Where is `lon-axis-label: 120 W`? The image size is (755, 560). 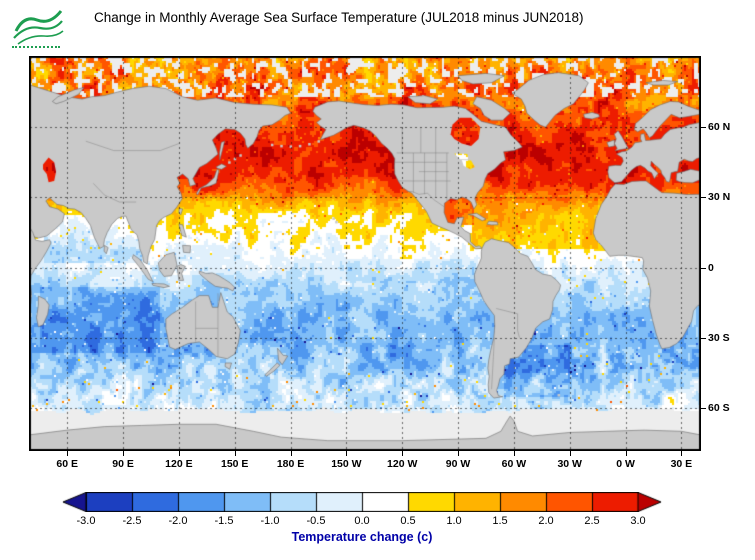
lon-axis-label: 120 W is located at coordinates (402, 464).